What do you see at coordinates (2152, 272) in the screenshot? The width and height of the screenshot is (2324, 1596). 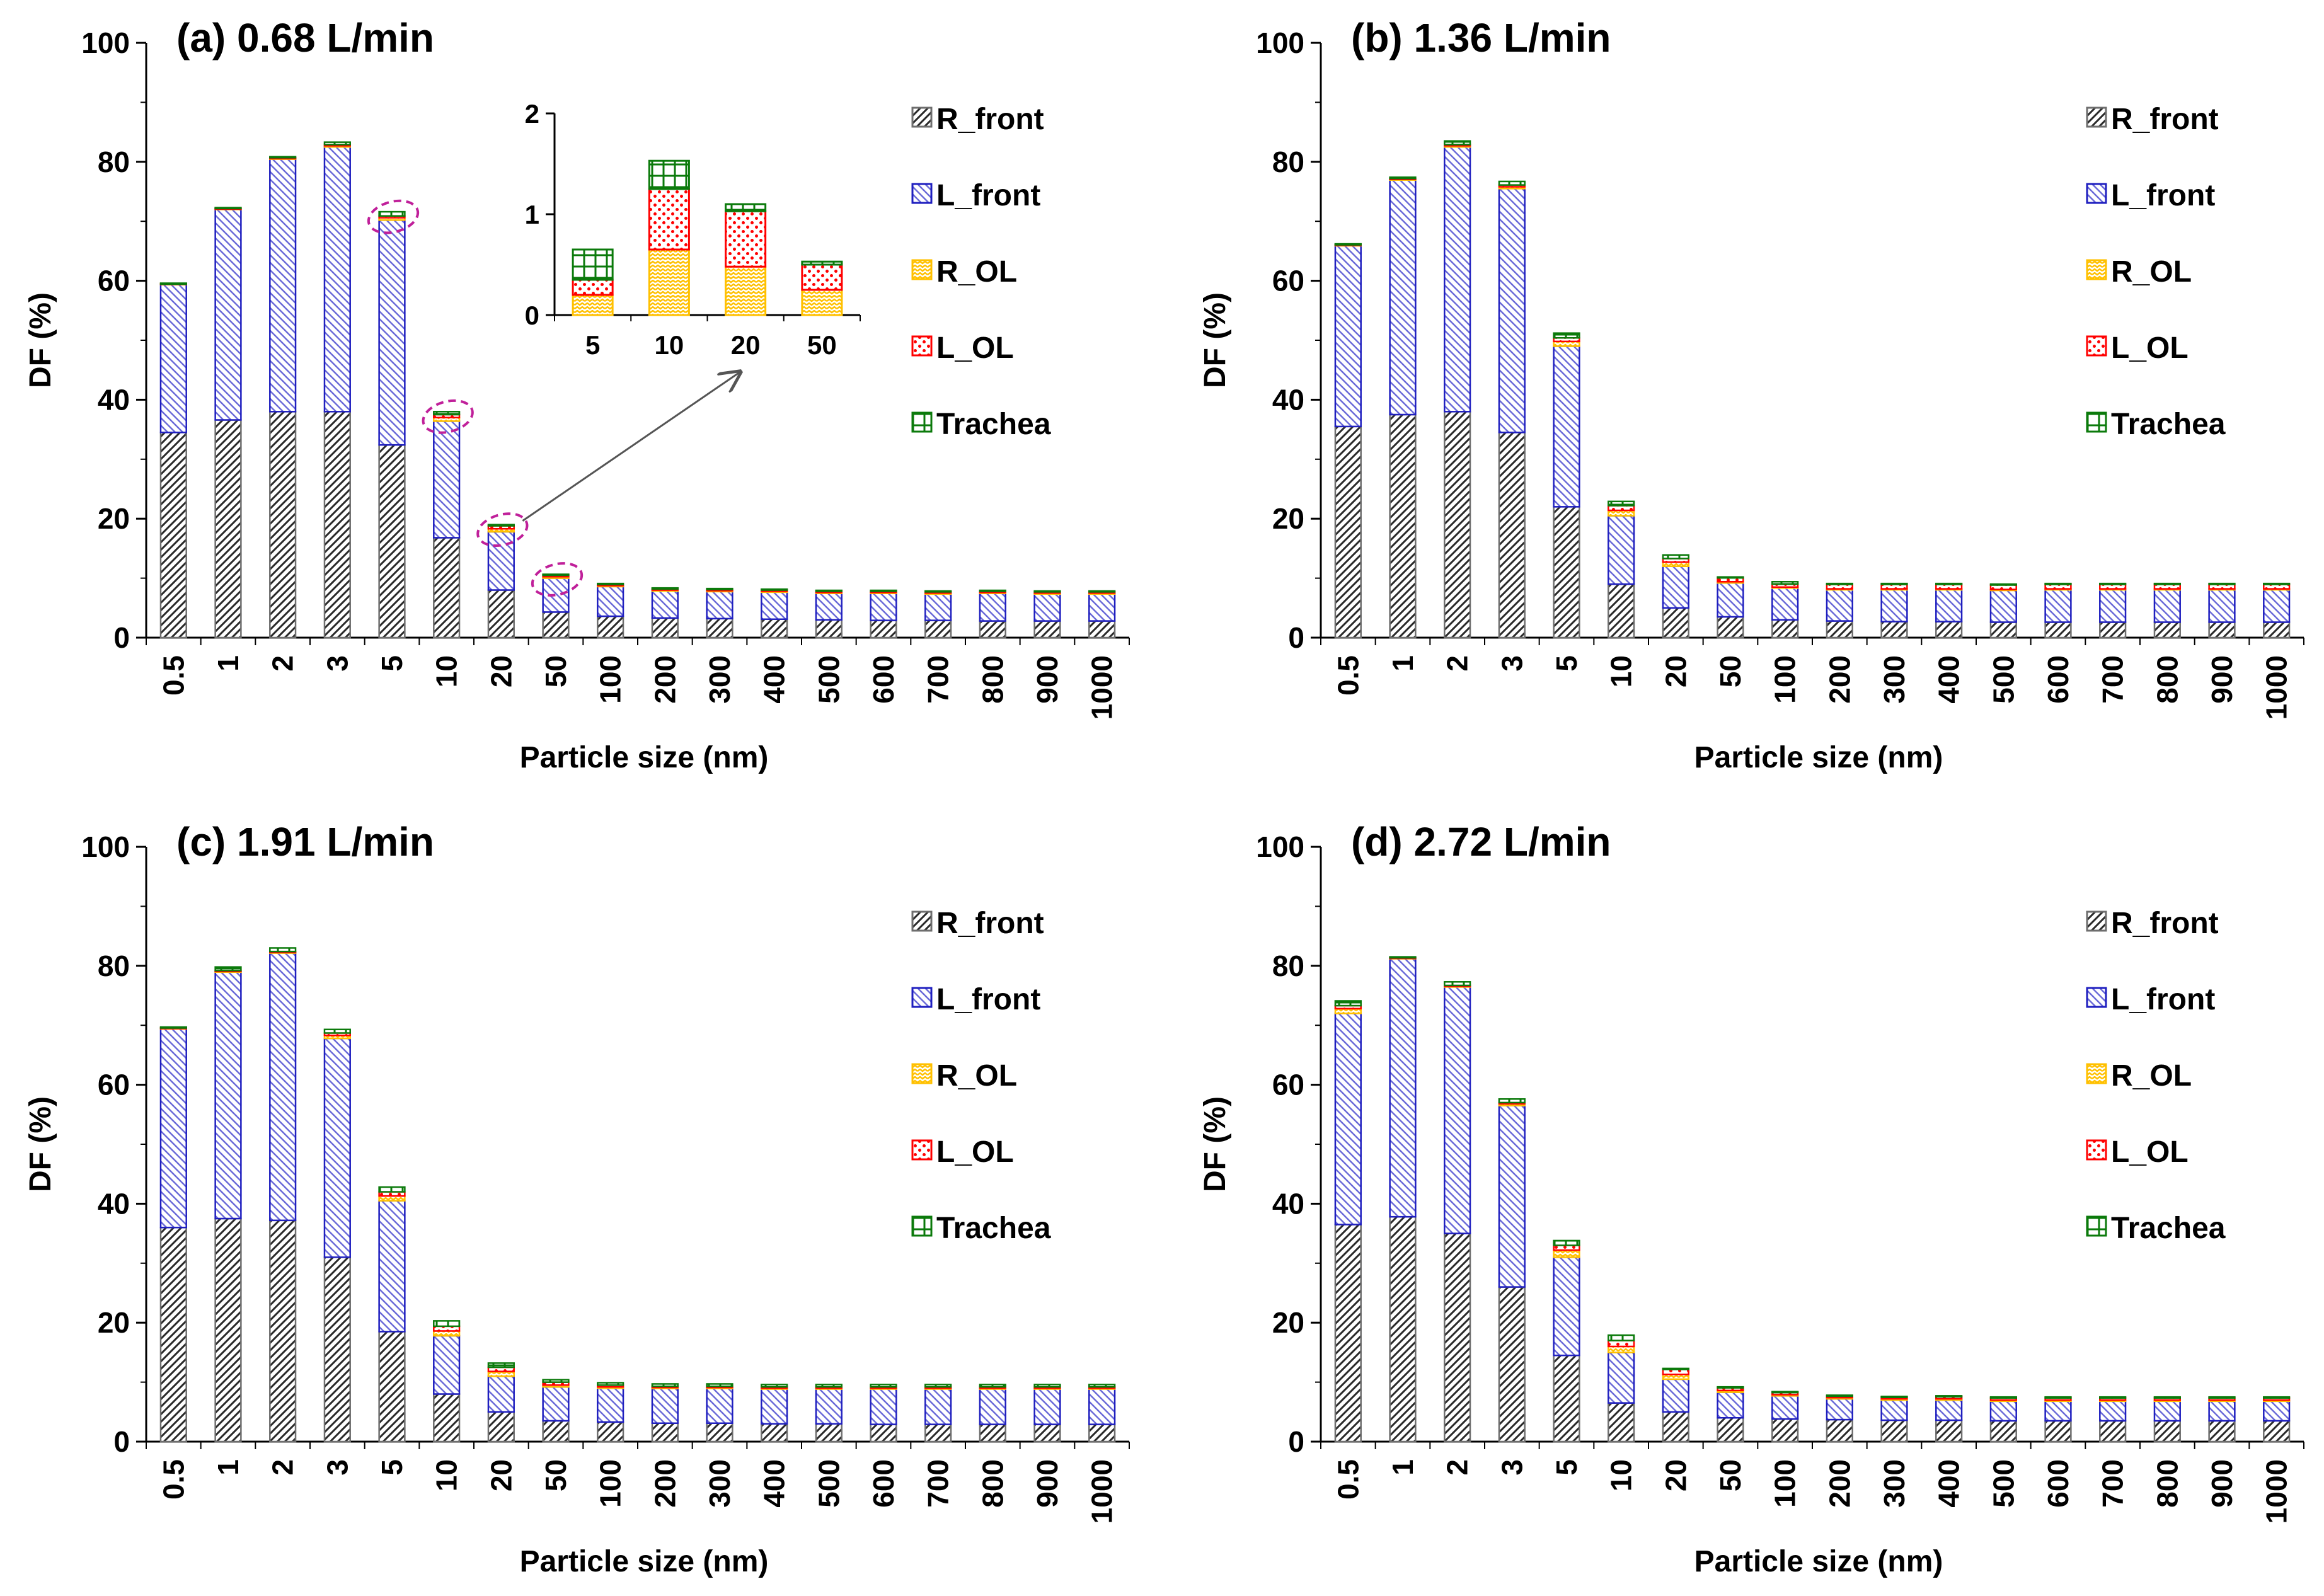 I see `legend-label-R_OL: R_OL` at bounding box center [2152, 272].